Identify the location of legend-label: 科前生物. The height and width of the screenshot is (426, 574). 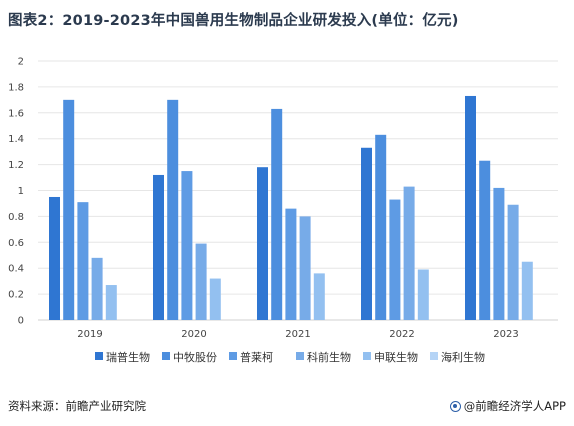
(329, 357).